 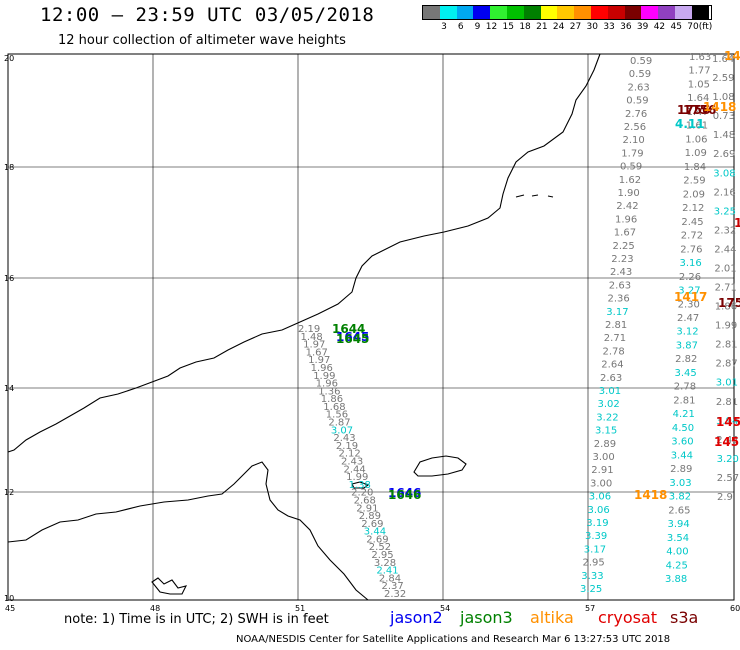 What do you see at coordinates (694, 181) in the screenshot?
I see `swh-value: 2.59` at bounding box center [694, 181].